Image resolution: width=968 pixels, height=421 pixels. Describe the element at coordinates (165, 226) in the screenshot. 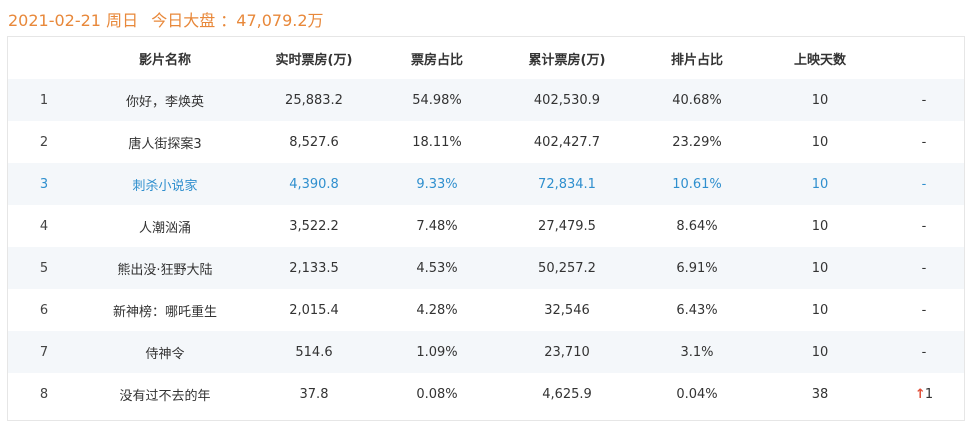

I see `movie-name-cell: 人潮汹涌` at that location.